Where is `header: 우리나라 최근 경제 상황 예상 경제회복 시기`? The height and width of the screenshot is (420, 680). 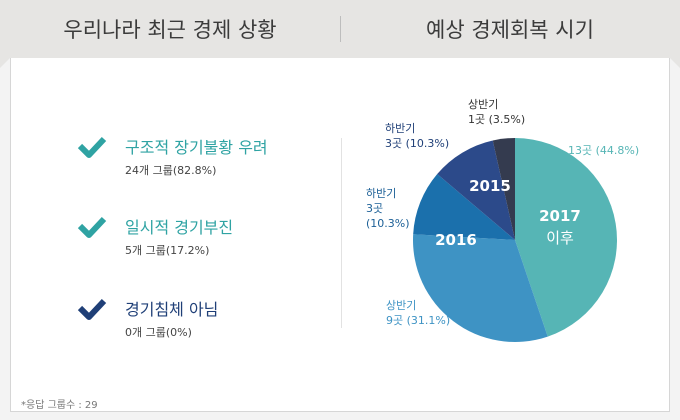 header: 우리나라 최근 경제 상황 예상 경제회복 시기 is located at coordinates (340, 29).